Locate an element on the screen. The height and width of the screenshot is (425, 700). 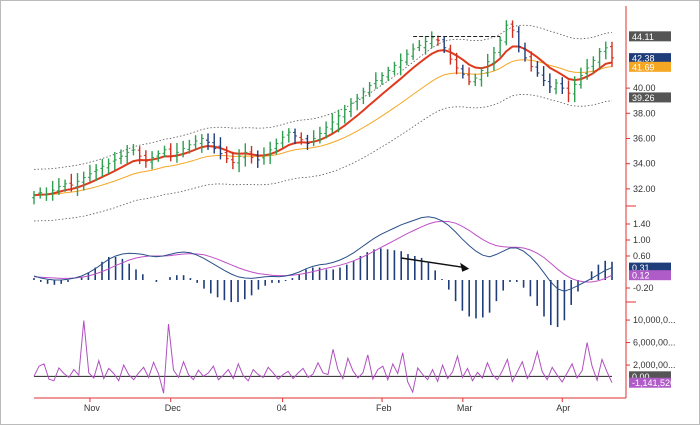
month-label: Nov is located at coordinates (92, 408).